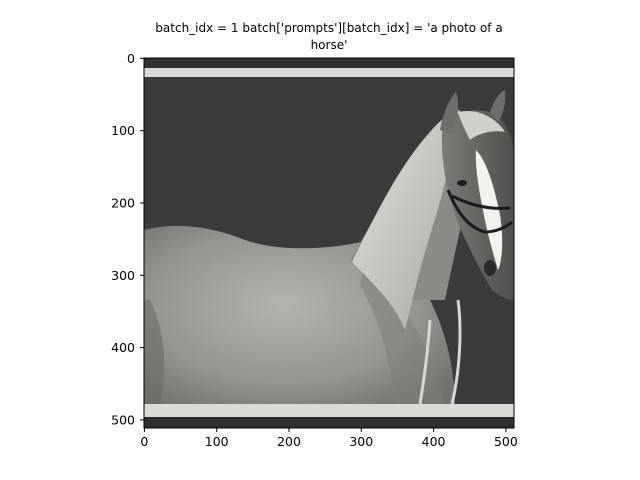 This screenshot has width=640, height=480. What do you see at coordinates (498, 106) in the screenshot?
I see `horse-ear-right` at bounding box center [498, 106].